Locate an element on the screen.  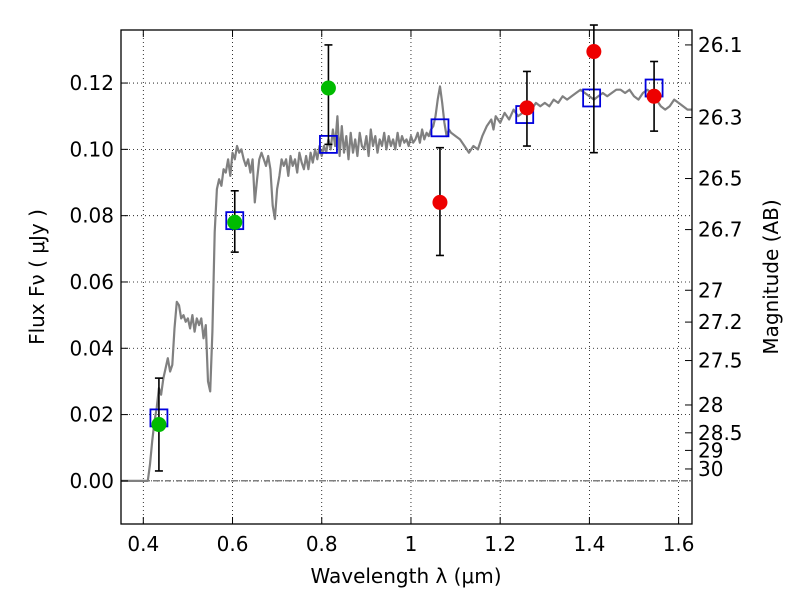
right-tick-label: 26.1 is located at coordinates (720, 45).